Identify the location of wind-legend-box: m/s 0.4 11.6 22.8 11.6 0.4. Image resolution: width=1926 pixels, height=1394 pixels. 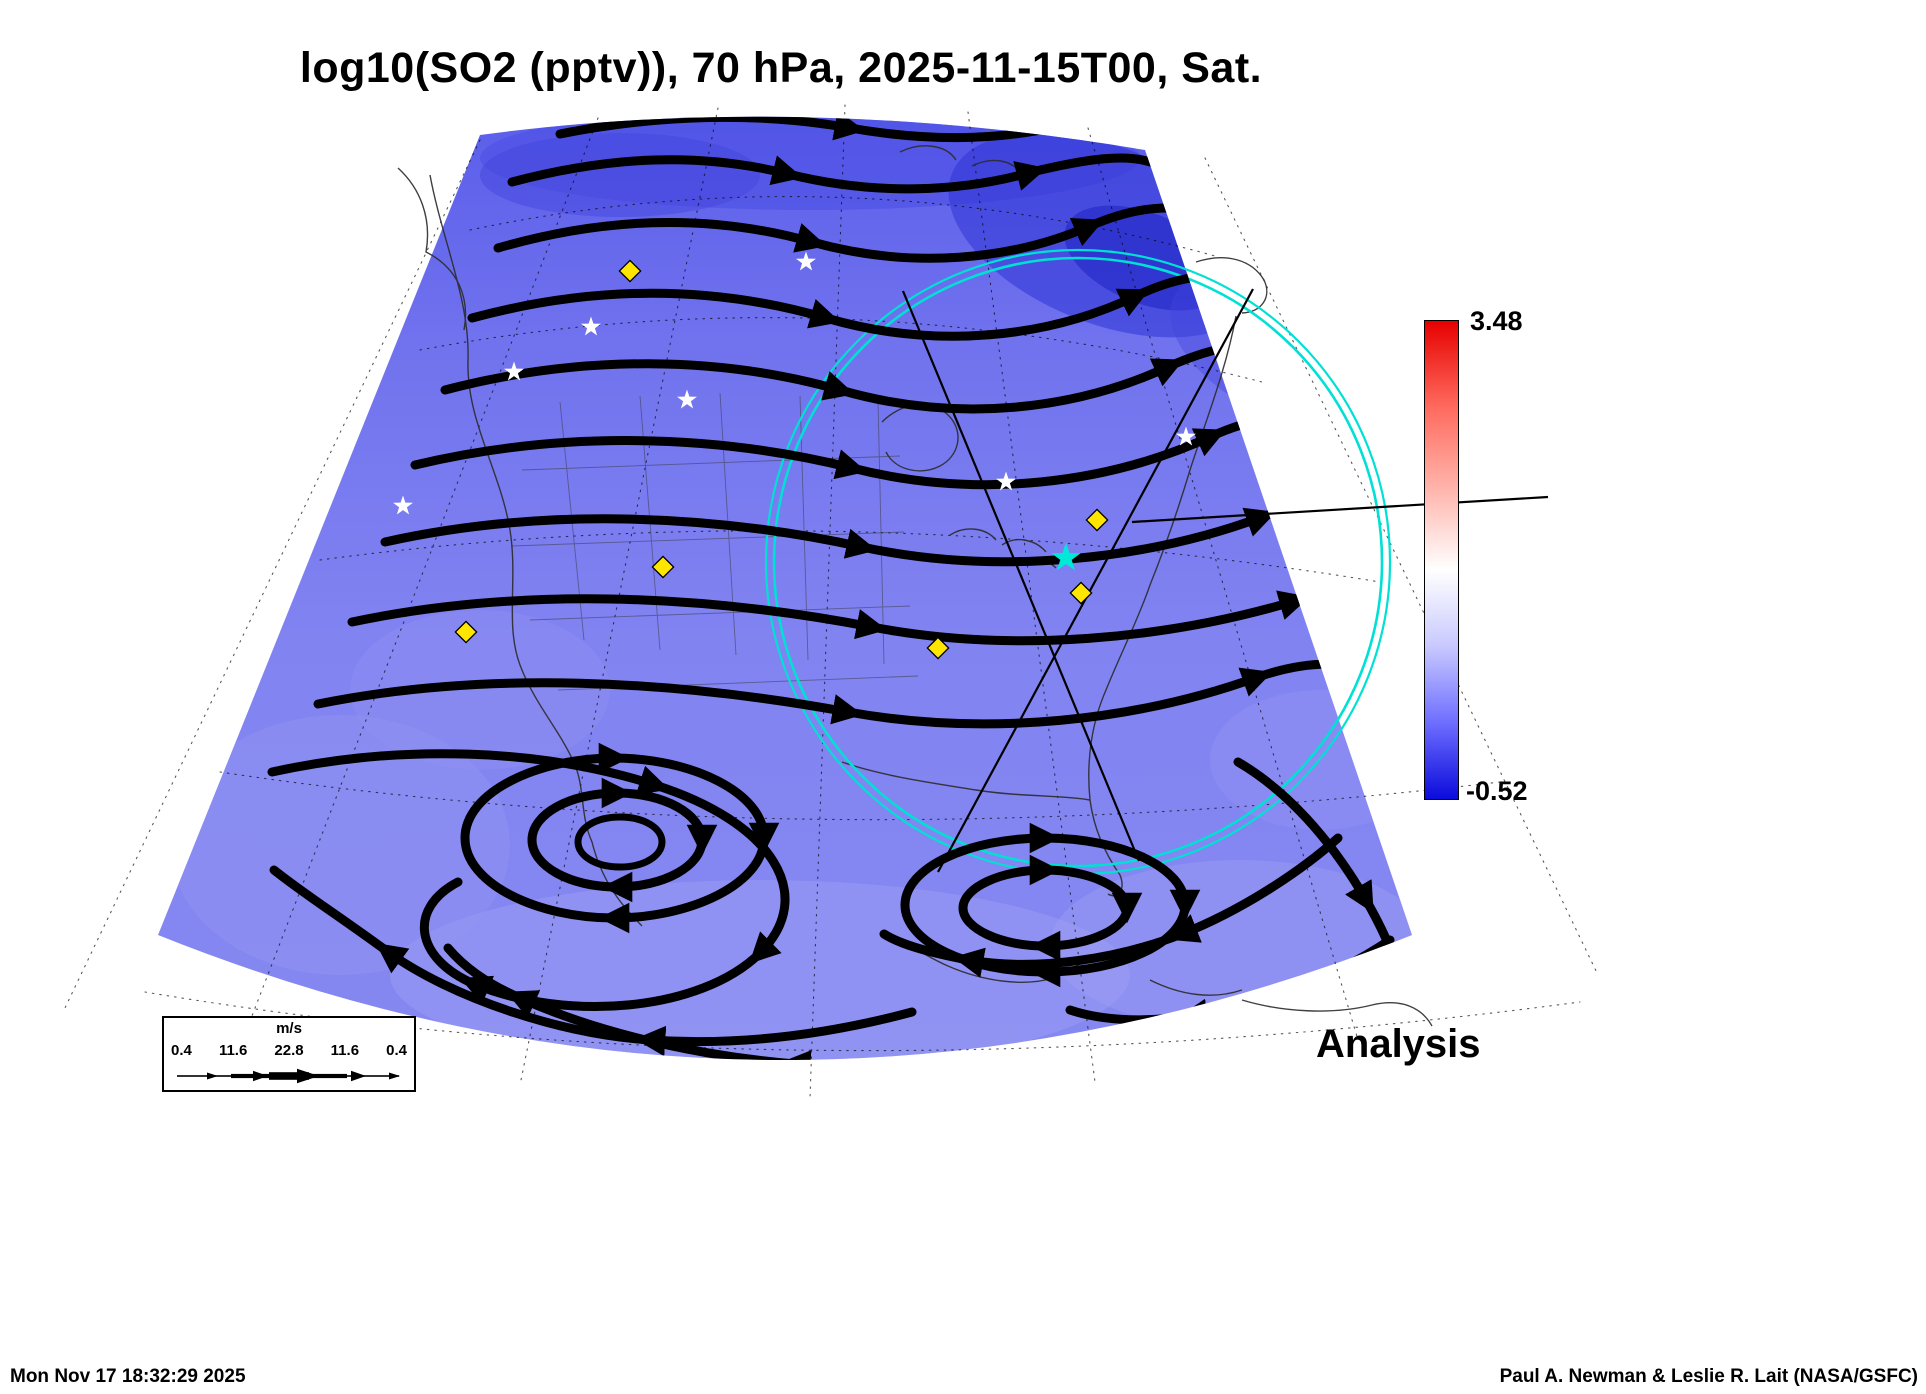
(289, 1054).